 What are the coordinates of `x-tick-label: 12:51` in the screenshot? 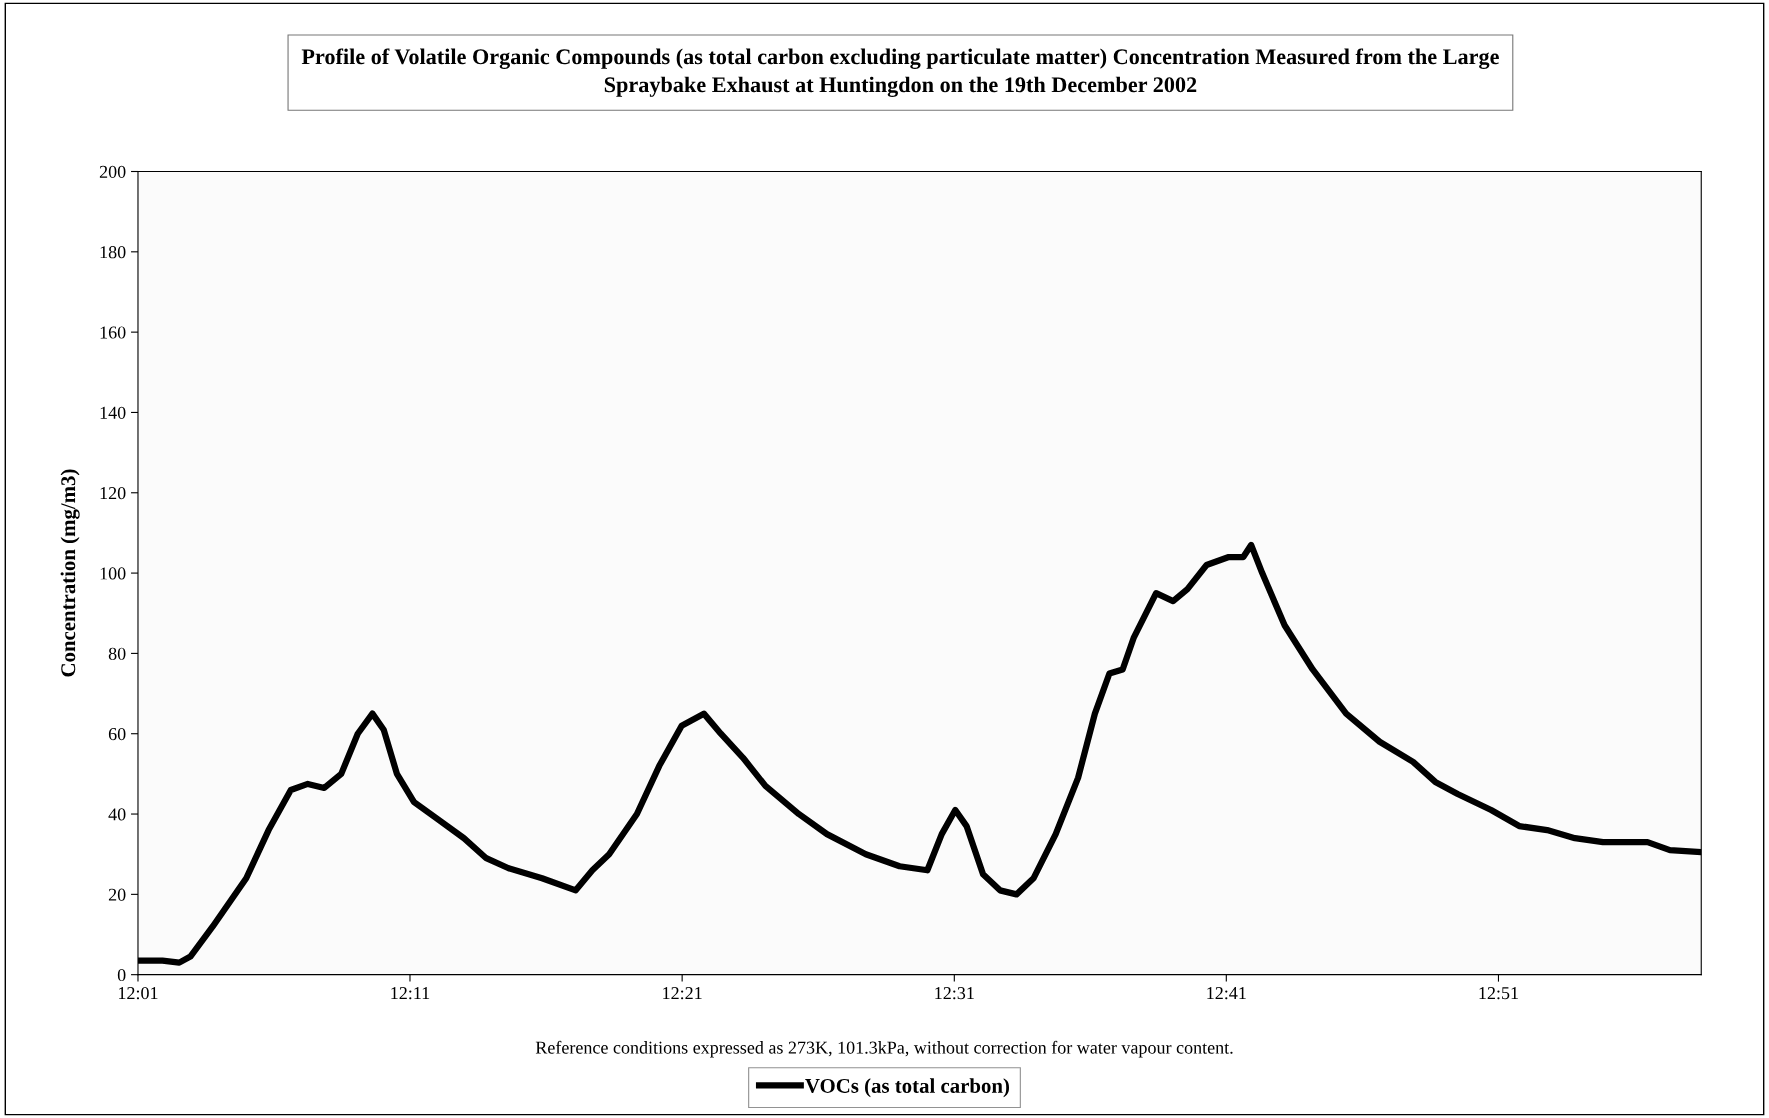 It's located at (1498, 993).